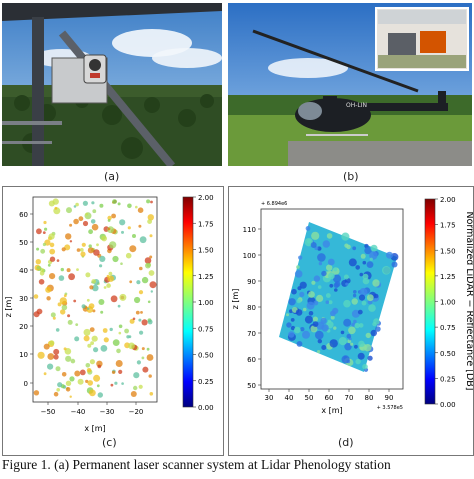 The image size is (474, 479). I want to click on ylabel-c: z [m], so click(8, 307).